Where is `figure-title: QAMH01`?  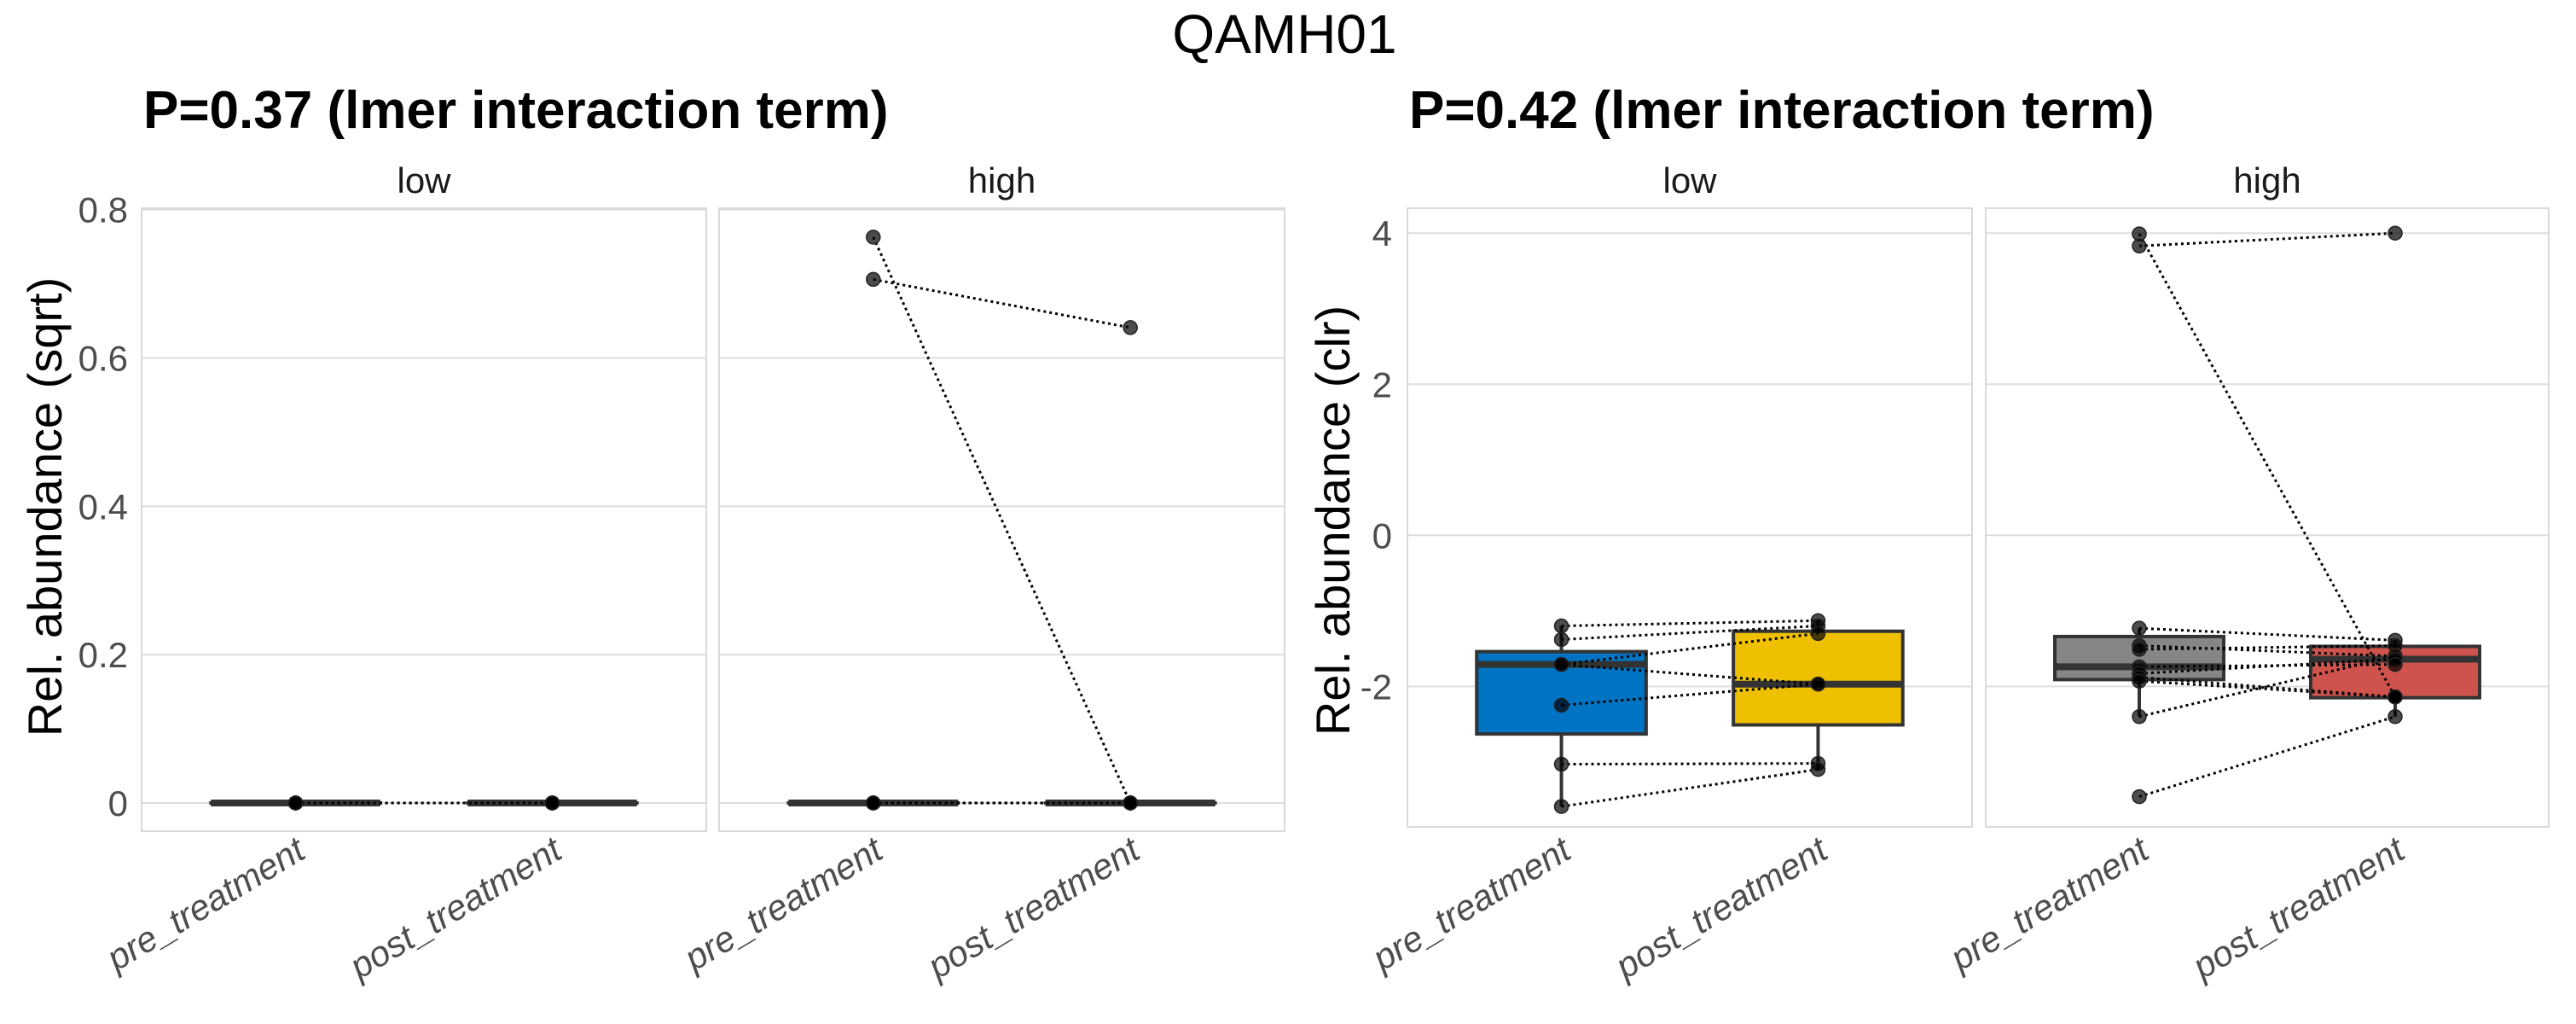
figure-title: QAMH01 is located at coordinates (1284, 34).